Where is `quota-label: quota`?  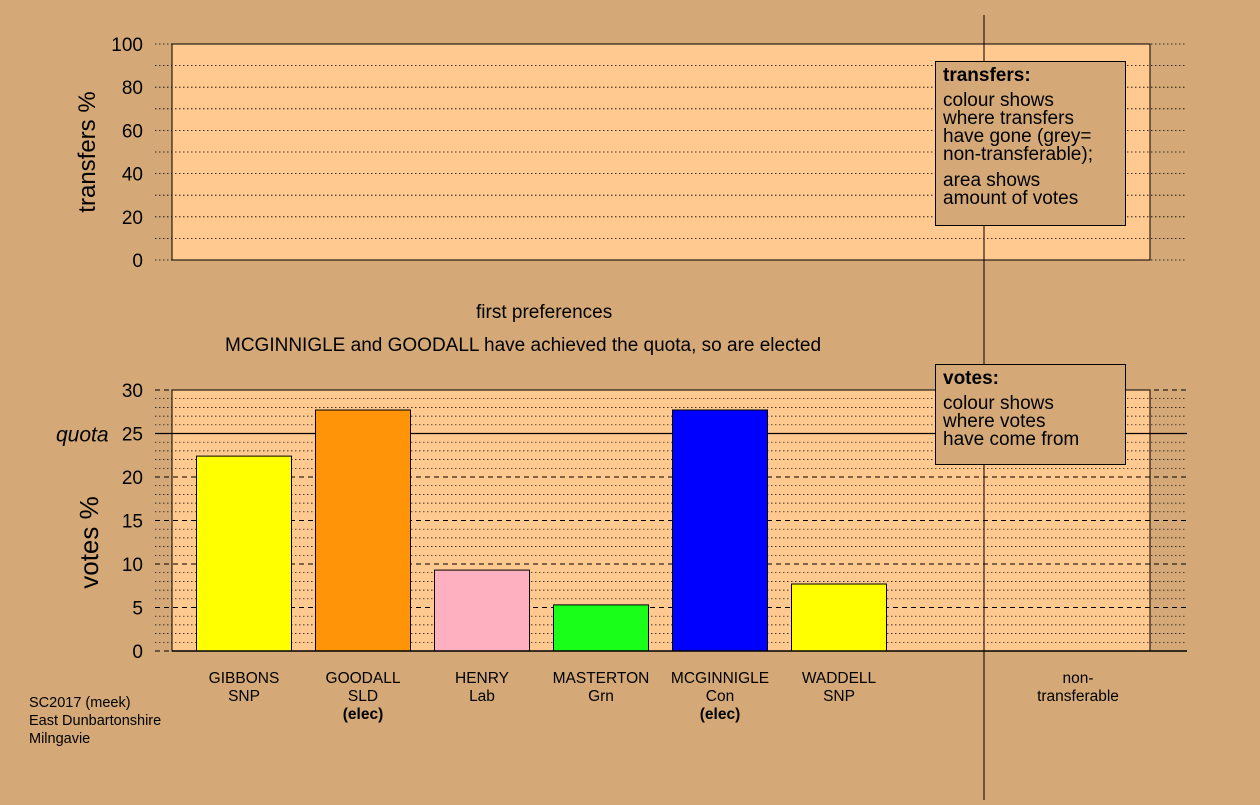 quota-label: quota is located at coordinates (82, 435).